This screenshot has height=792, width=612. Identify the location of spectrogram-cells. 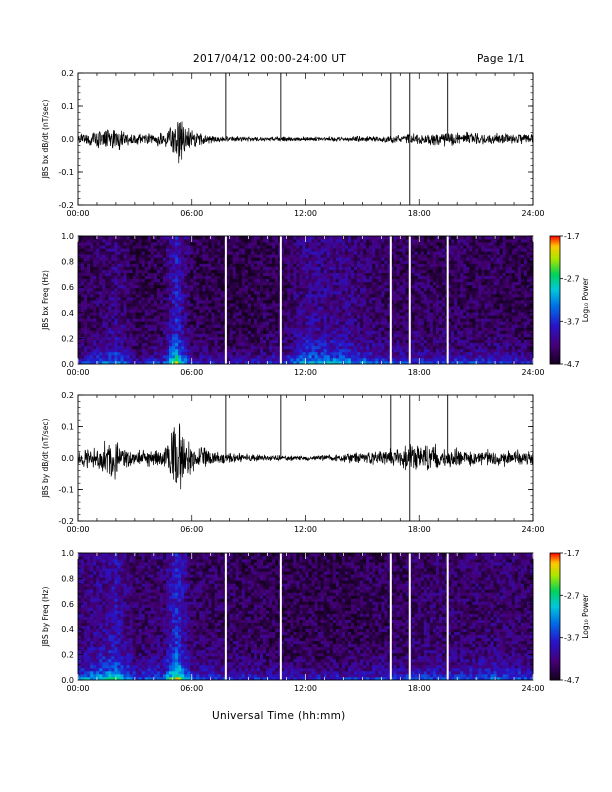
(306, 300).